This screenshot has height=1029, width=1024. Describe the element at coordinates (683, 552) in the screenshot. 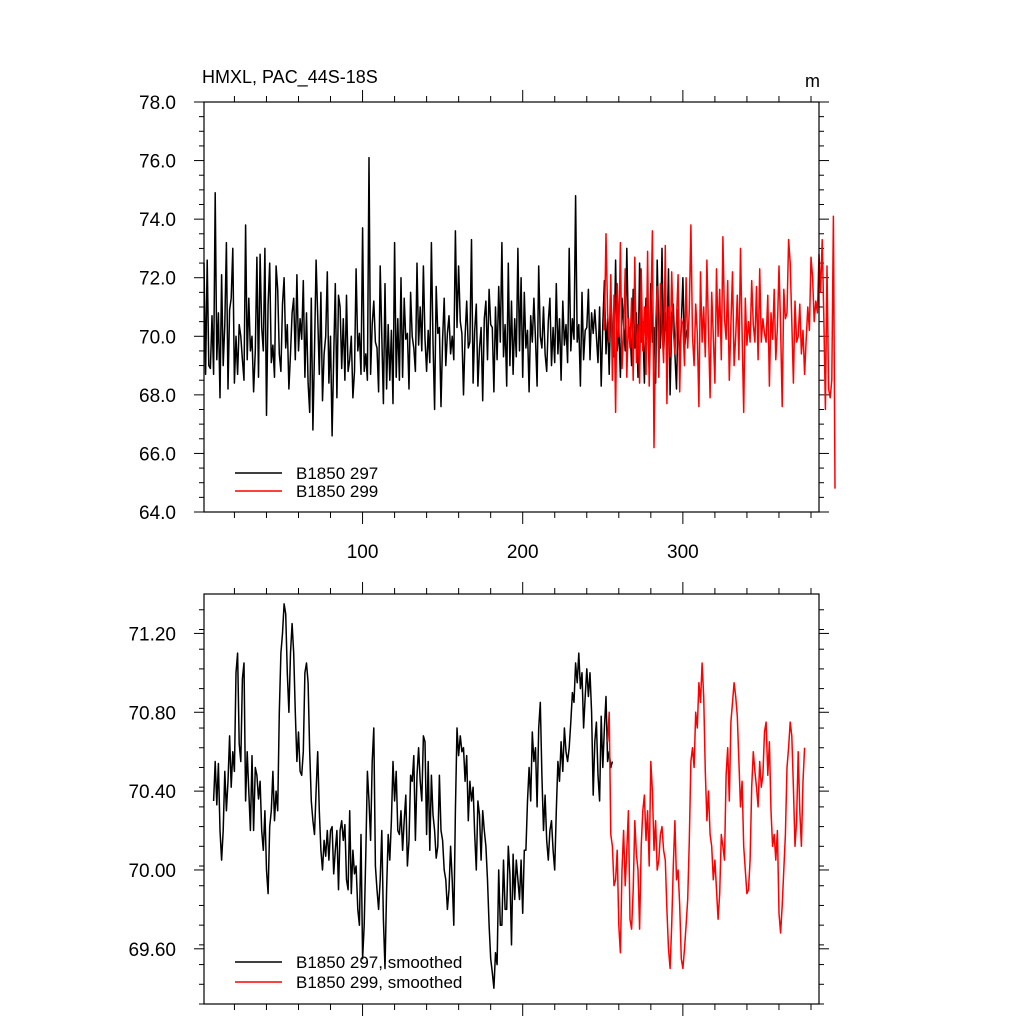

I see `x-tick-label: 300` at that location.